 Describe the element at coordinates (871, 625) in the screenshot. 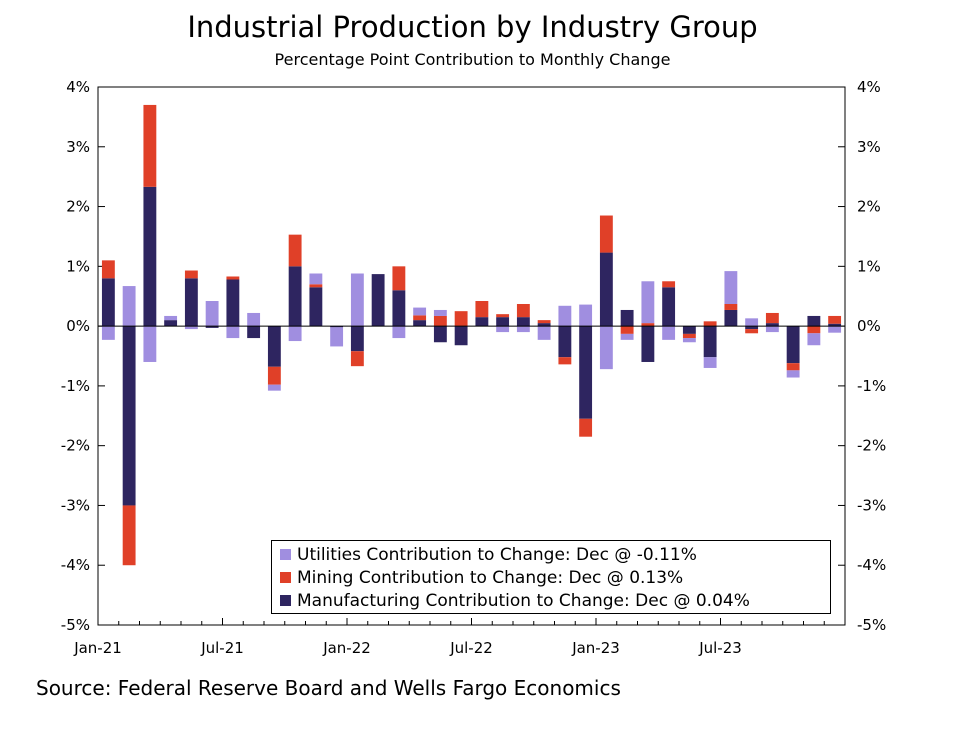

I see `y-tick-label-right: -5%` at that location.